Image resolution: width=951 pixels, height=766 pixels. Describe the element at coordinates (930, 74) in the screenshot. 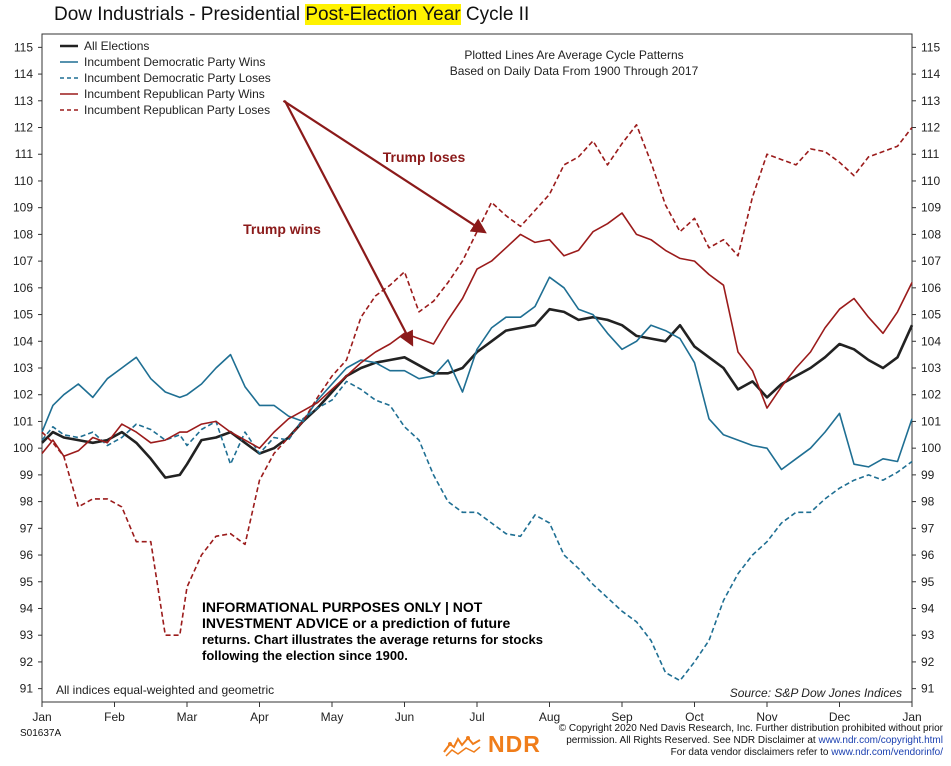

I see `y-tick-label-right: 114` at that location.